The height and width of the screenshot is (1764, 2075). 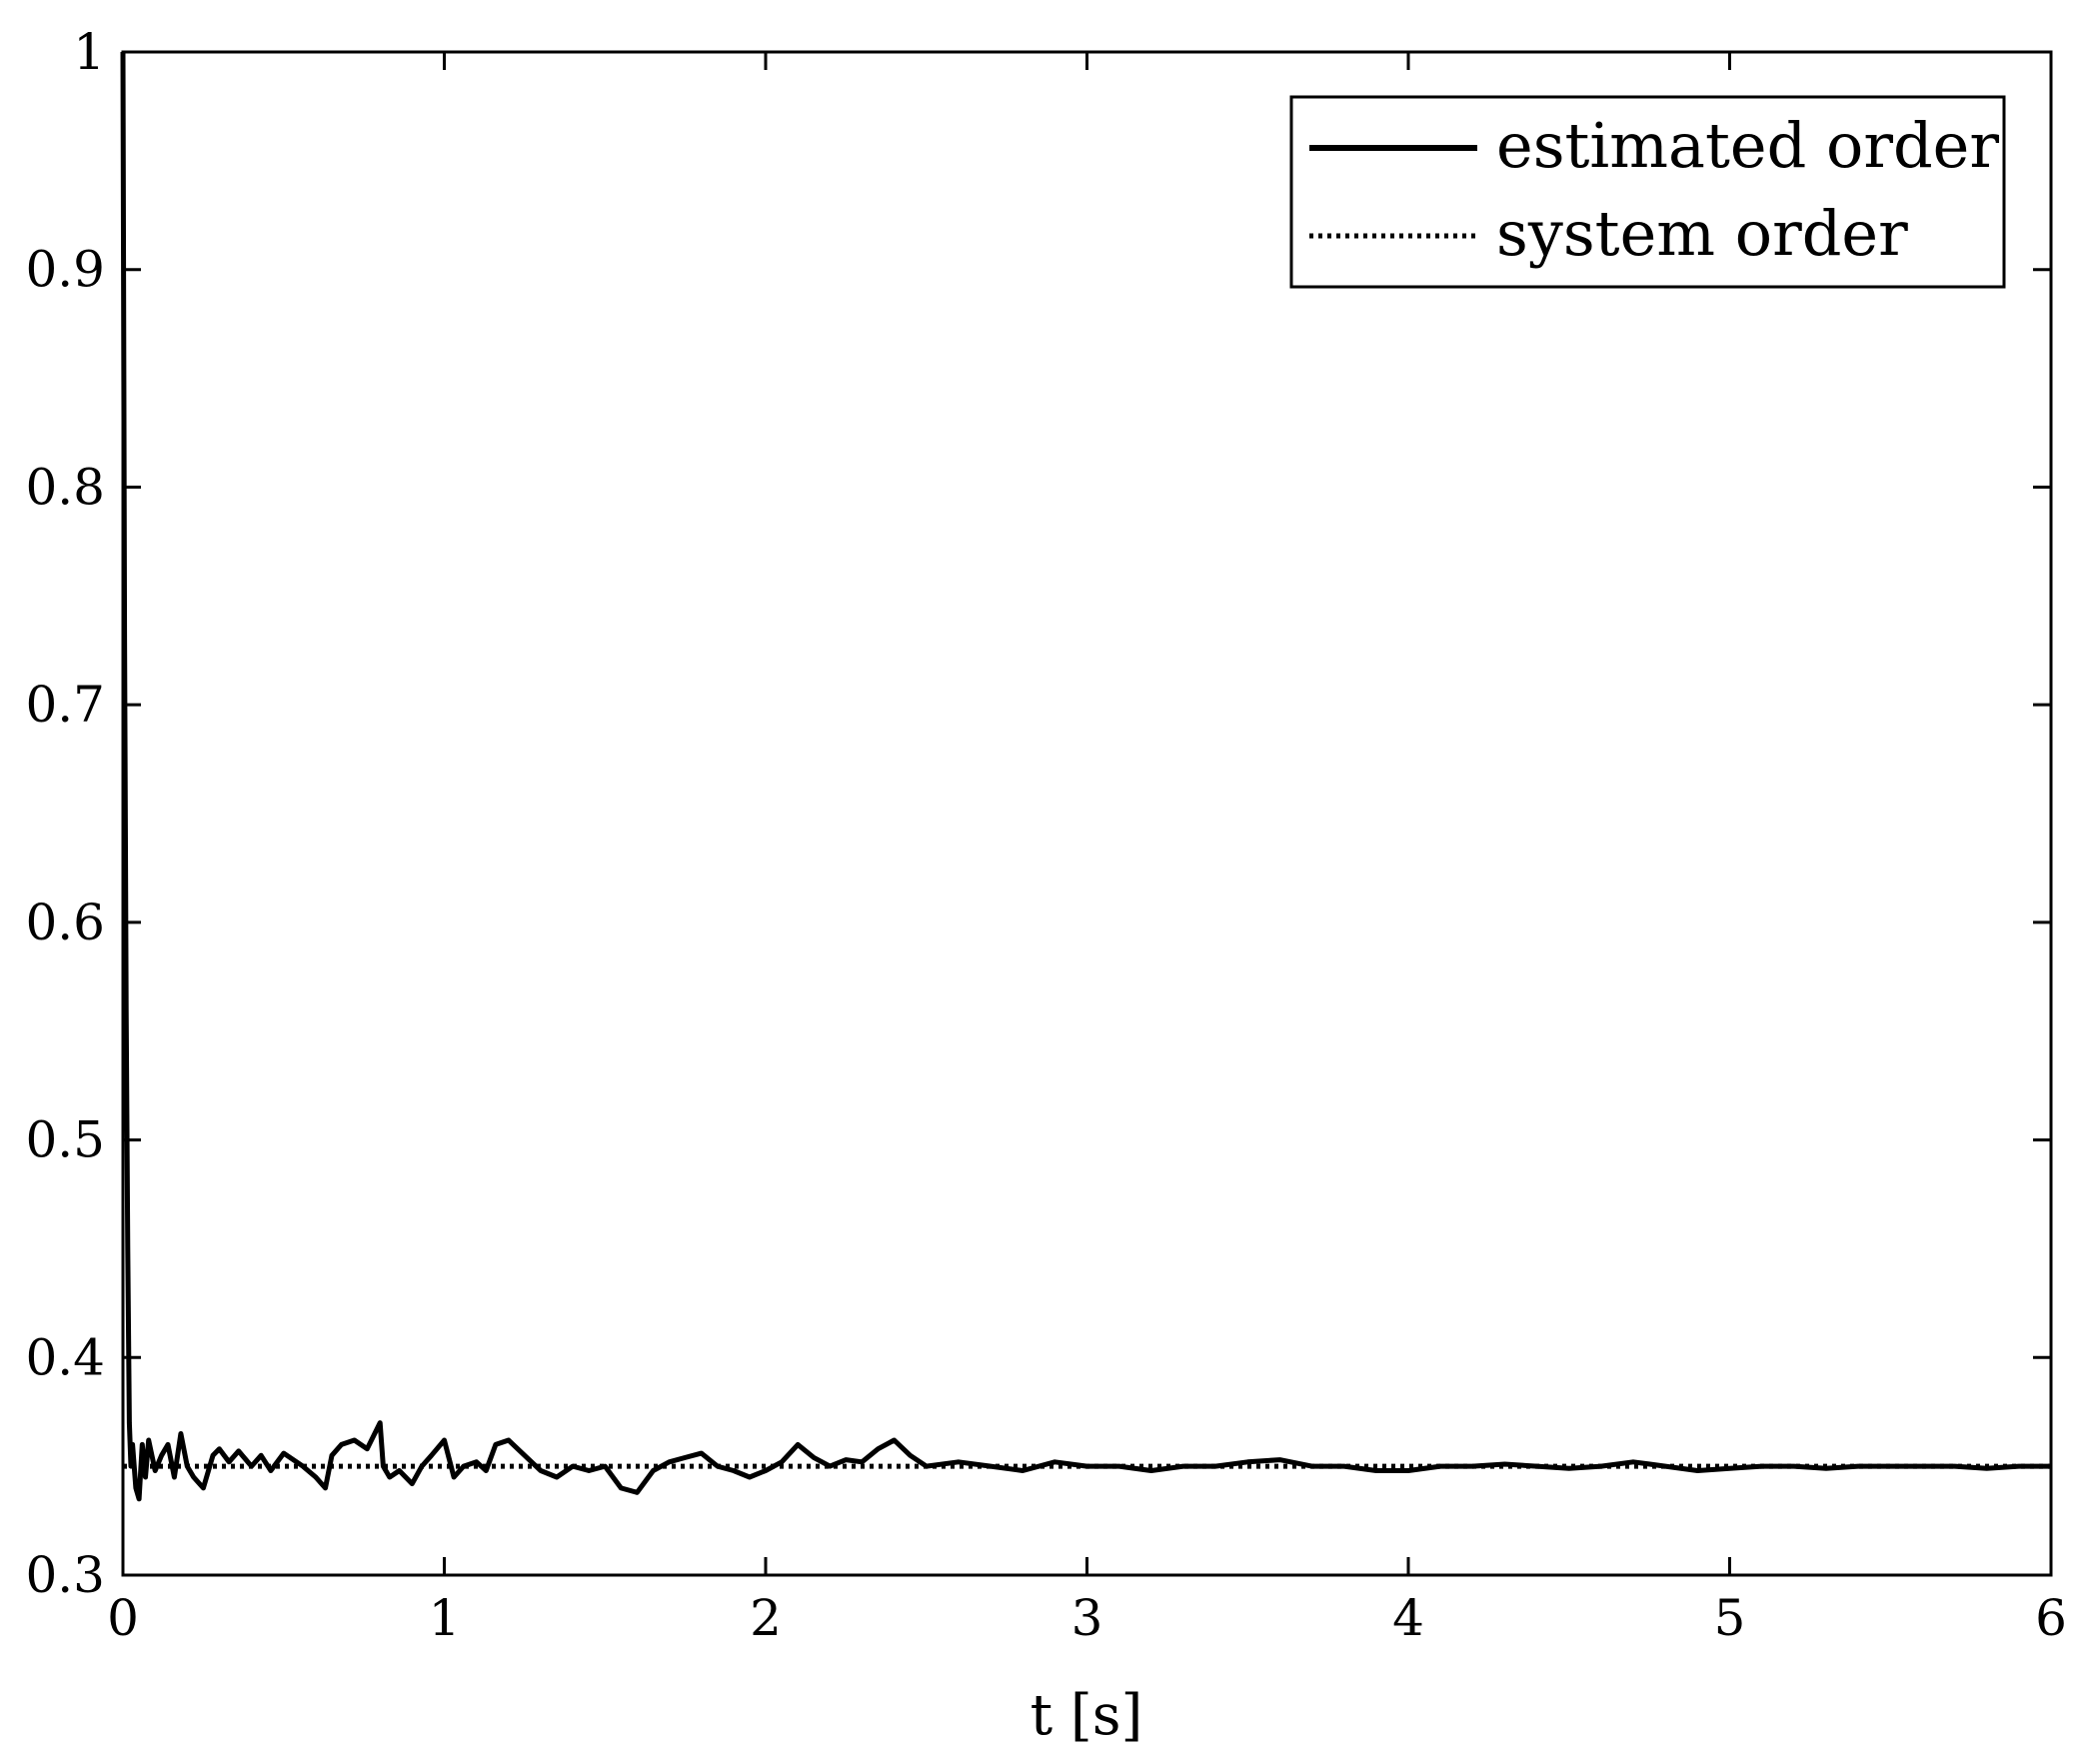 I want to click on y-tick-label: 0.7, so click(x=65, y=705).